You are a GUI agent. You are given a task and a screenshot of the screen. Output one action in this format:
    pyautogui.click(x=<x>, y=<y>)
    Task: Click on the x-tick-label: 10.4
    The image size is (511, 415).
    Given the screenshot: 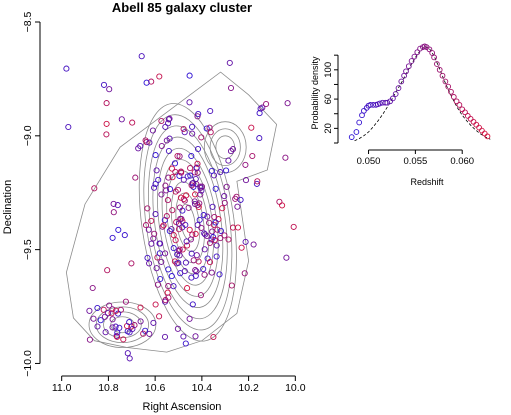 What is the action you would take?
    pyautogui.click(x=202, y=388)
    